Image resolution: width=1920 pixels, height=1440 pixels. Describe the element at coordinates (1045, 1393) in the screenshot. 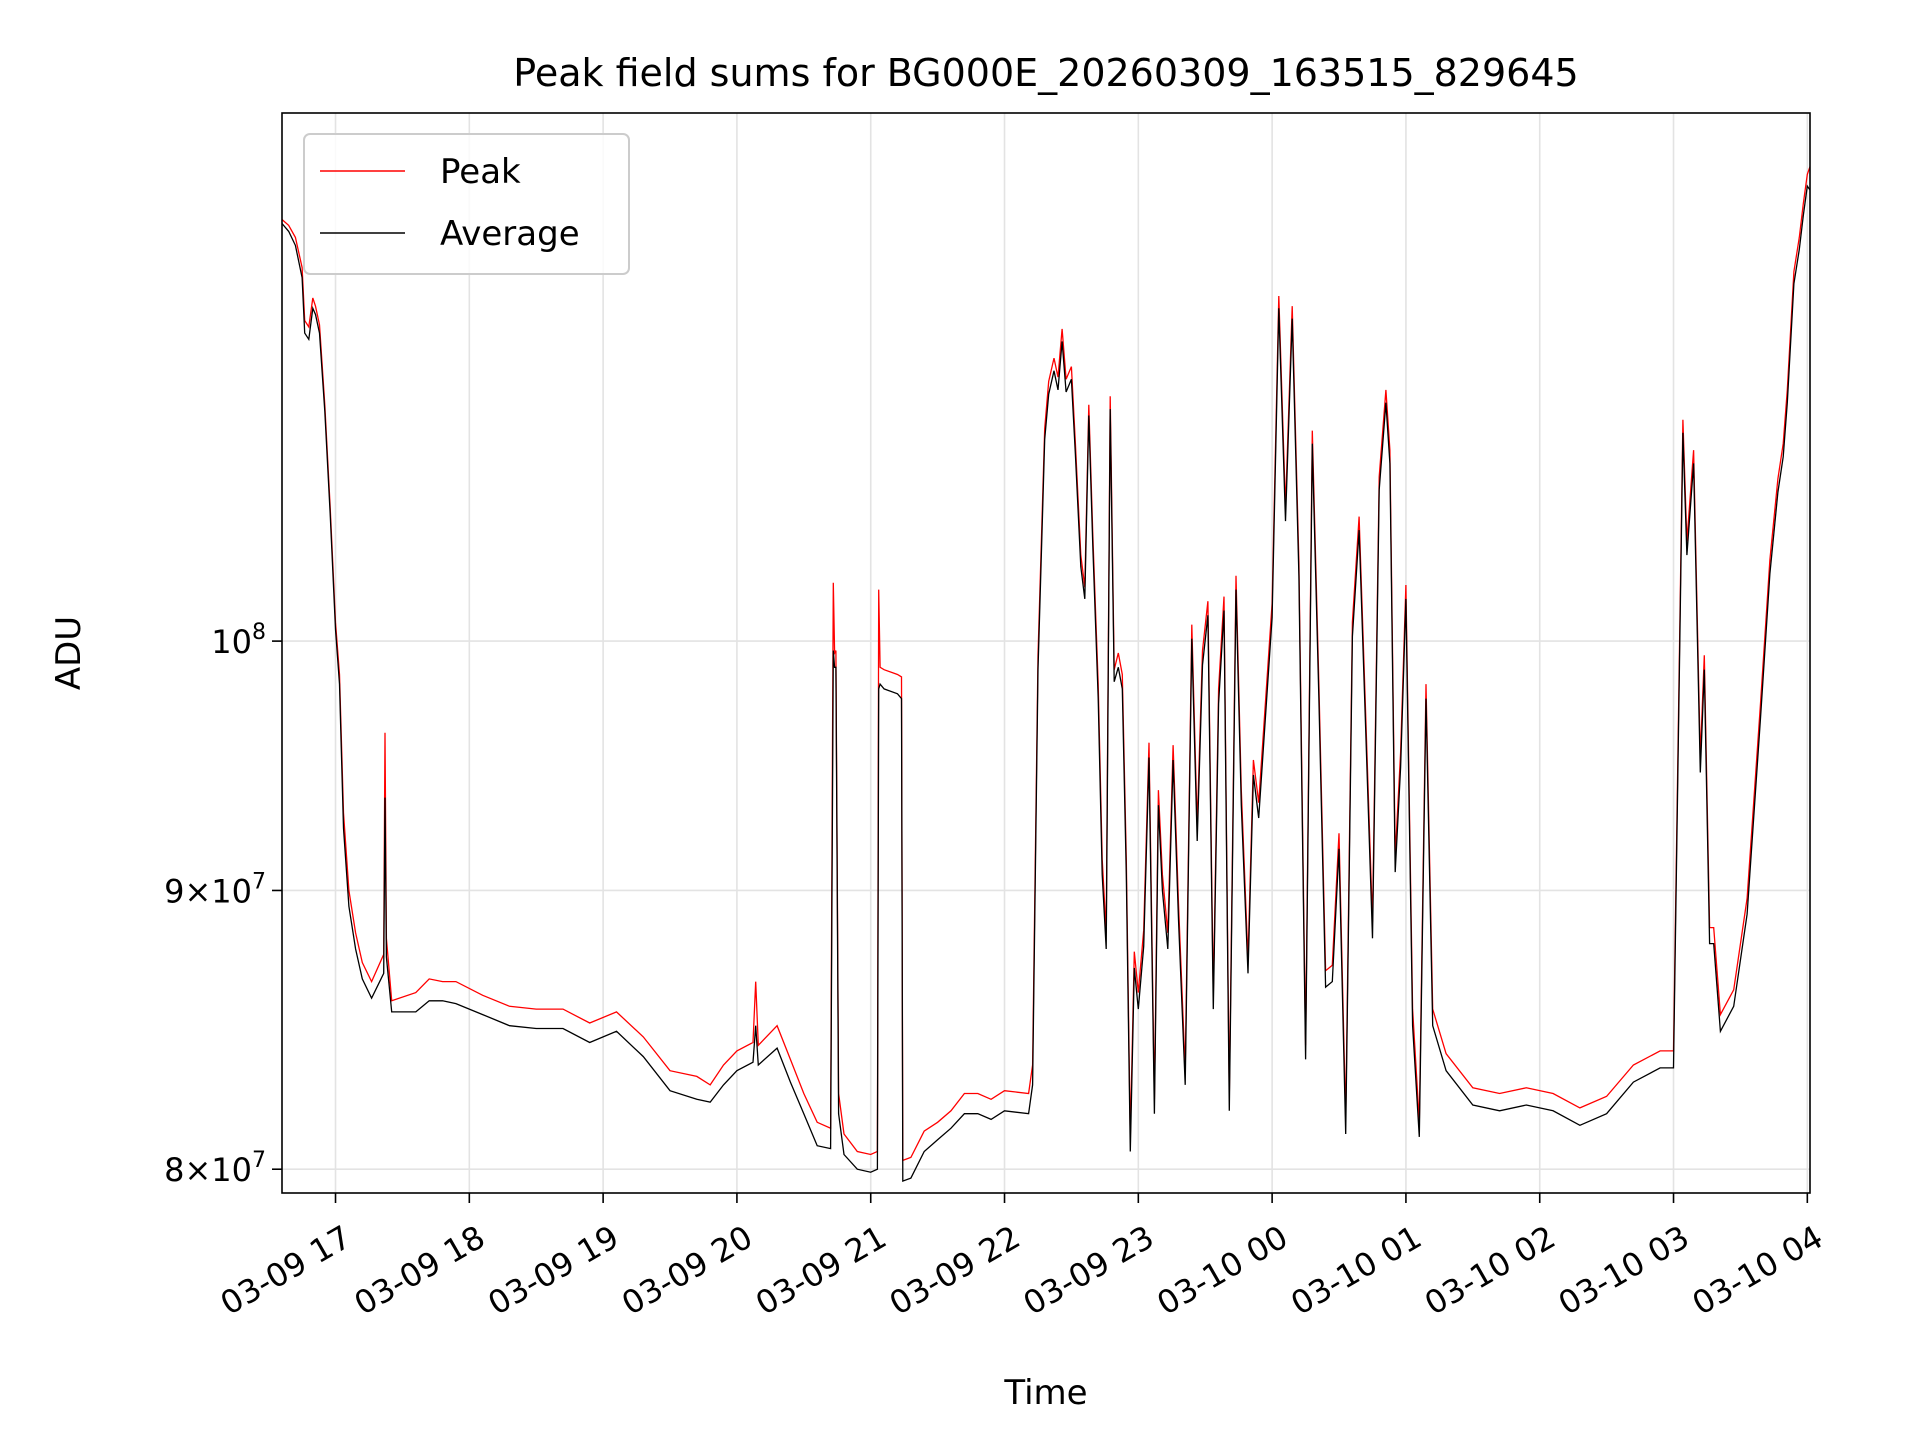

I see `x-axis-label: Time` at that location.